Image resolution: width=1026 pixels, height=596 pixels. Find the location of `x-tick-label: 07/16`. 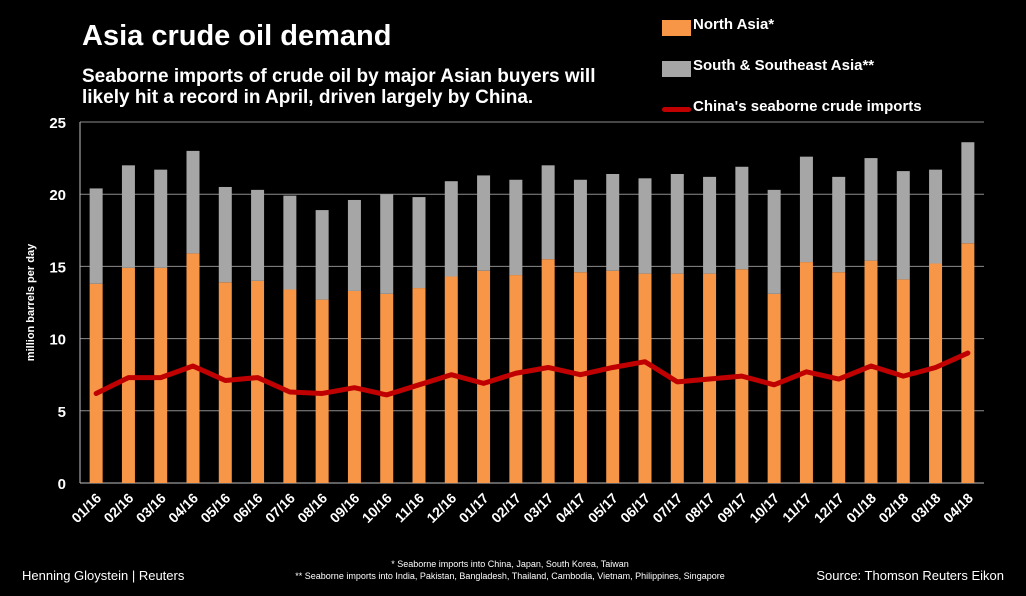

x-tick-label: 07/16 is located at coordinates (280, 508).